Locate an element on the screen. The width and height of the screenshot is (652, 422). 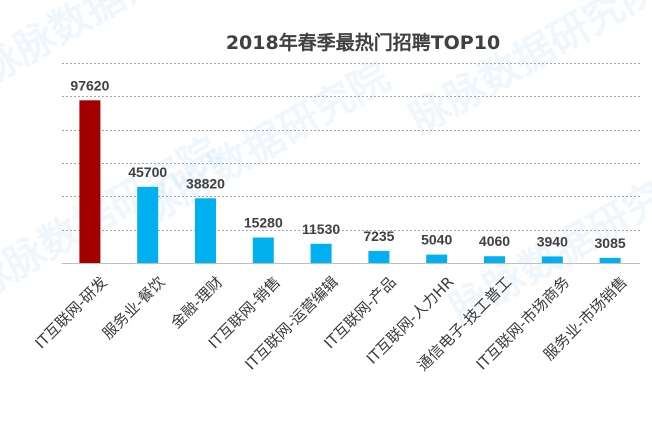
data-label: 15280 is located at coordinates (263, 223).